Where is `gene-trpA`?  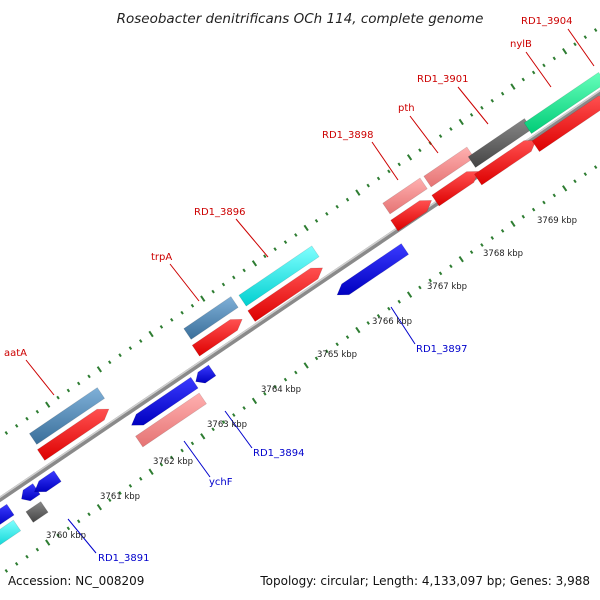 gene-trpA is located at coordinates (211, 318).